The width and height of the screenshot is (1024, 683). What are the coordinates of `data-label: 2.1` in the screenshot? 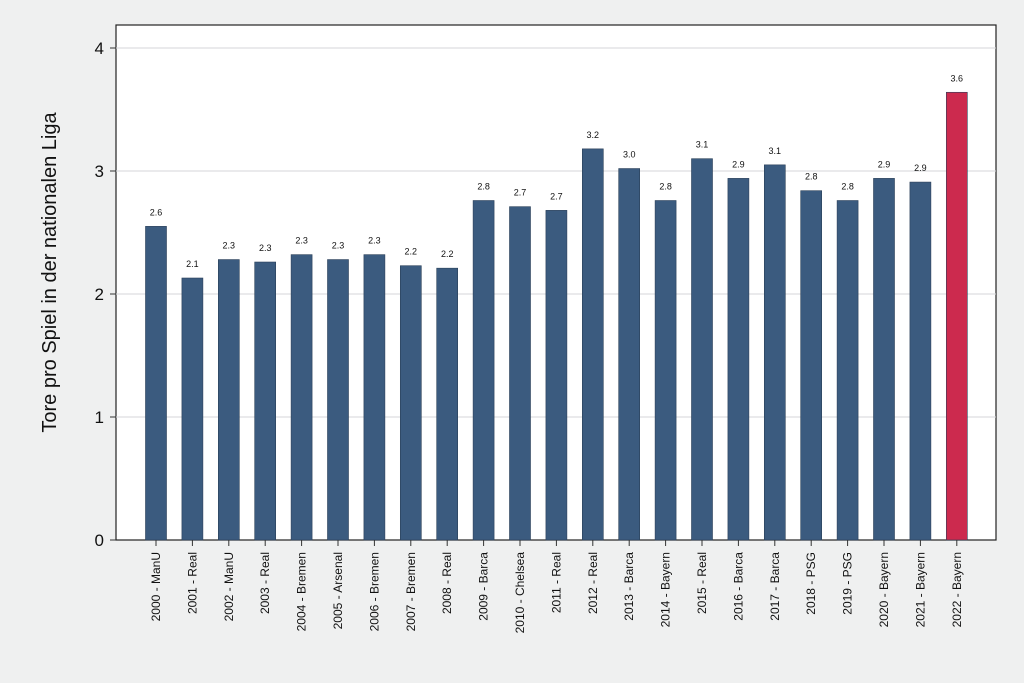 It's located at (192, 264).